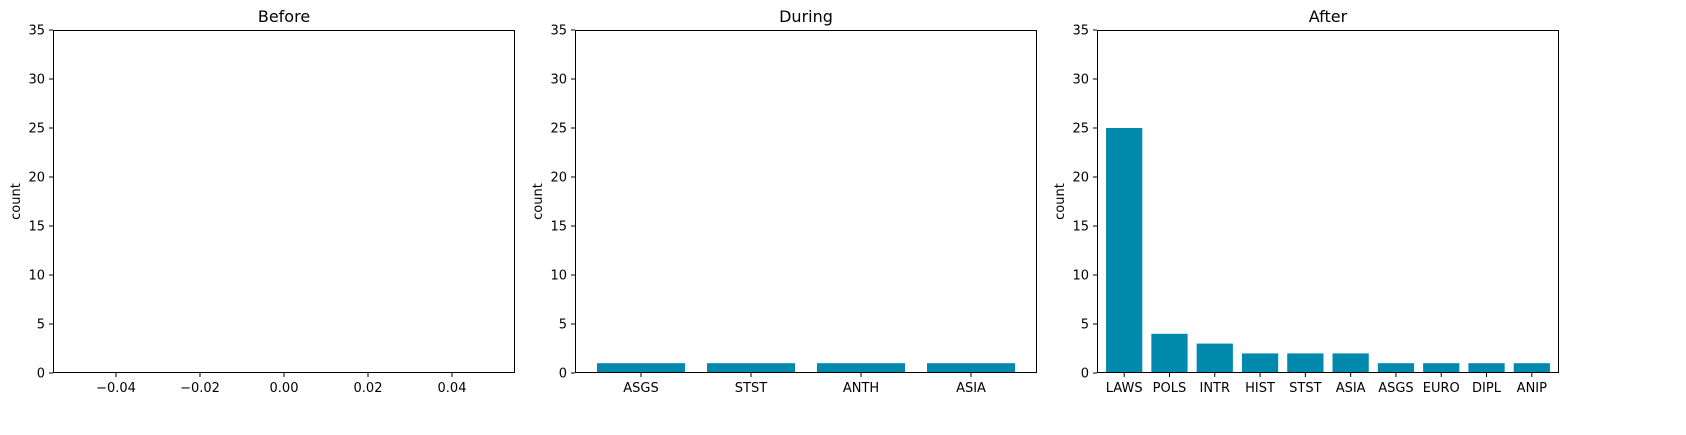  What do you see at coordinates (1441, 388) in the screenshot?
I see `x-tick-label: EURO` at bounding box center [1441, 388].